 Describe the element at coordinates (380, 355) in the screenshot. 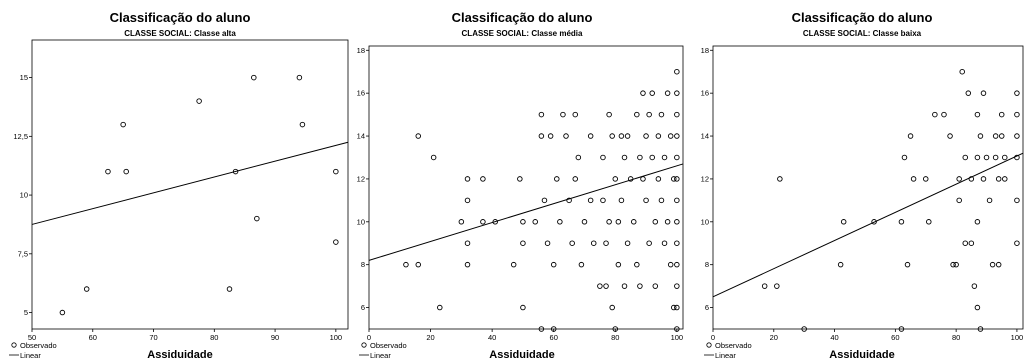

I see `legend-label-linear: Linear` at that location.